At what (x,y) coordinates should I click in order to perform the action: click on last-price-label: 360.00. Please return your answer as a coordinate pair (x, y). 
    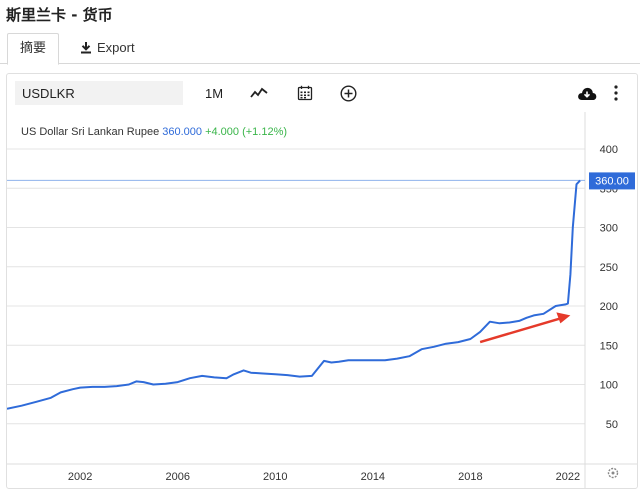
    Looking at the image, I should click on (612, 181).